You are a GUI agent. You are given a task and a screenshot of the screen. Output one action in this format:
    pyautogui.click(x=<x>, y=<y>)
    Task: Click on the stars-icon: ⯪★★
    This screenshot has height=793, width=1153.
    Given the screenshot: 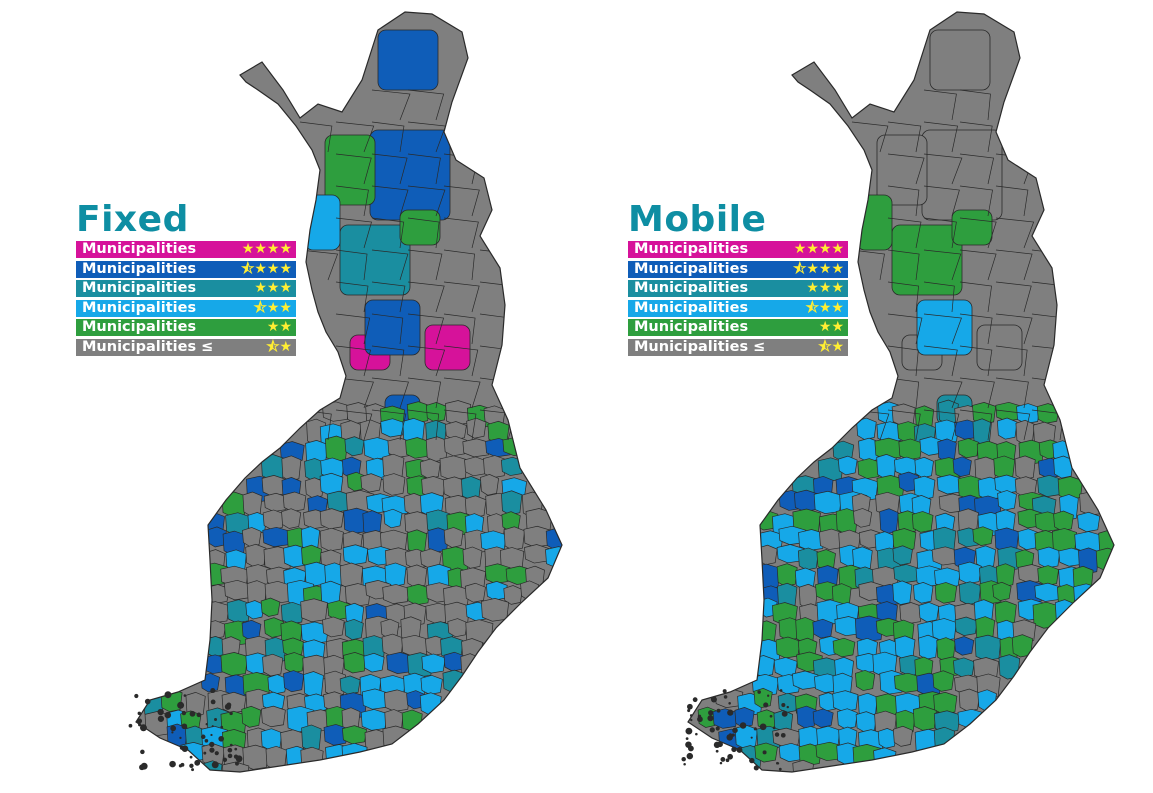 What is the action you would take?
    pyautogui.click(x=272, y=307)
    